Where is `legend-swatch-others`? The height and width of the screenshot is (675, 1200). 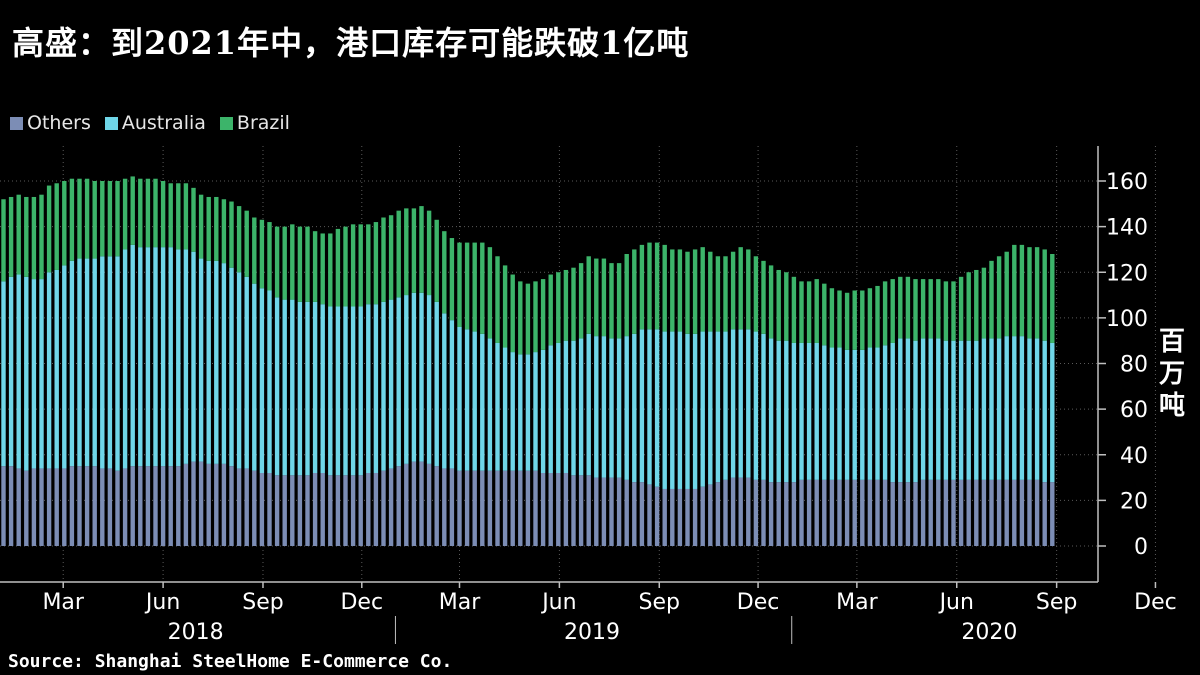
legend-swatch-others is located at coordinates (16, 123).